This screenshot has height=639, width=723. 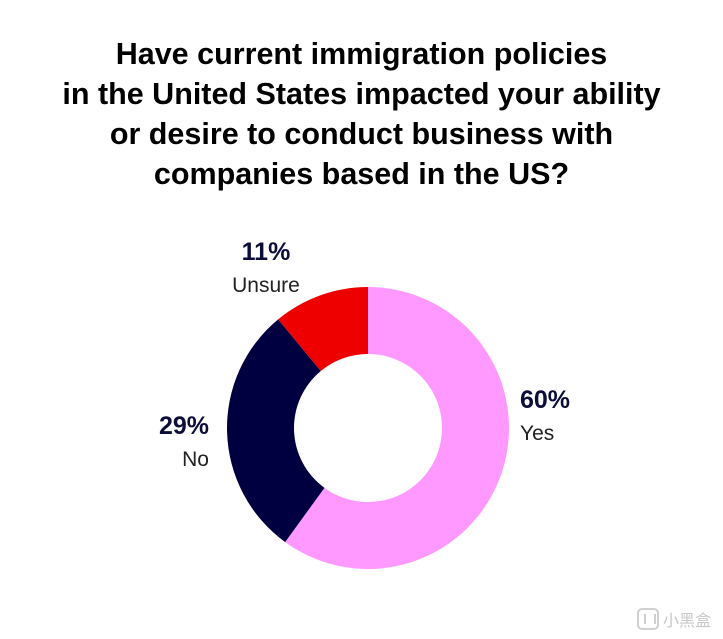 What do you see at coordinates (686, 620) in the screenshot?
I see `watermark-text: 小黑盒` at bounding box center [686, 620].